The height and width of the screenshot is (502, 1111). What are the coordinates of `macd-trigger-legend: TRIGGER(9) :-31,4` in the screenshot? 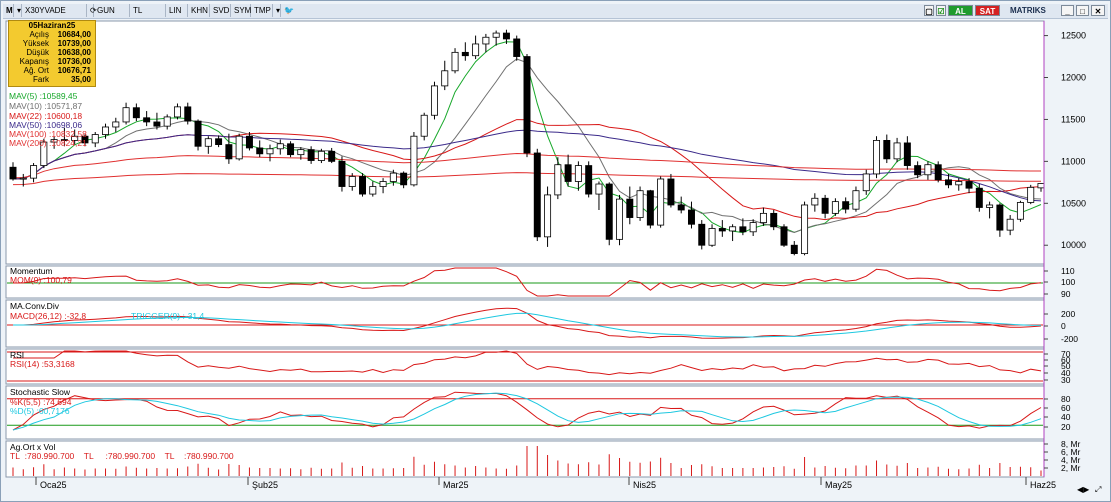 It's located at (168, 316).